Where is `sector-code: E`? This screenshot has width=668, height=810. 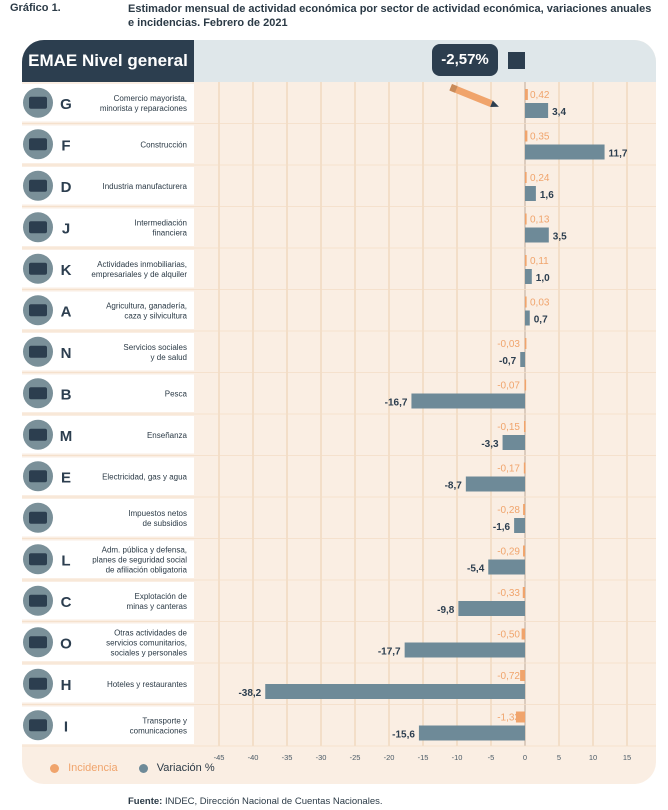
sector-code: E is located at coordinates (66, 477).